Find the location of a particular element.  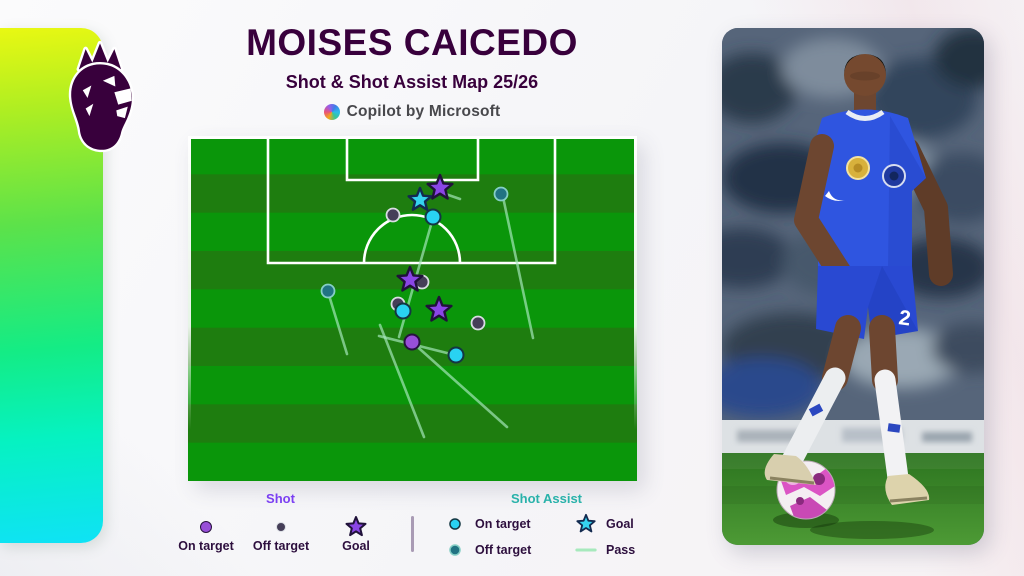

legend-assist-header: Shot Assist is located at coordinates (546, 498).